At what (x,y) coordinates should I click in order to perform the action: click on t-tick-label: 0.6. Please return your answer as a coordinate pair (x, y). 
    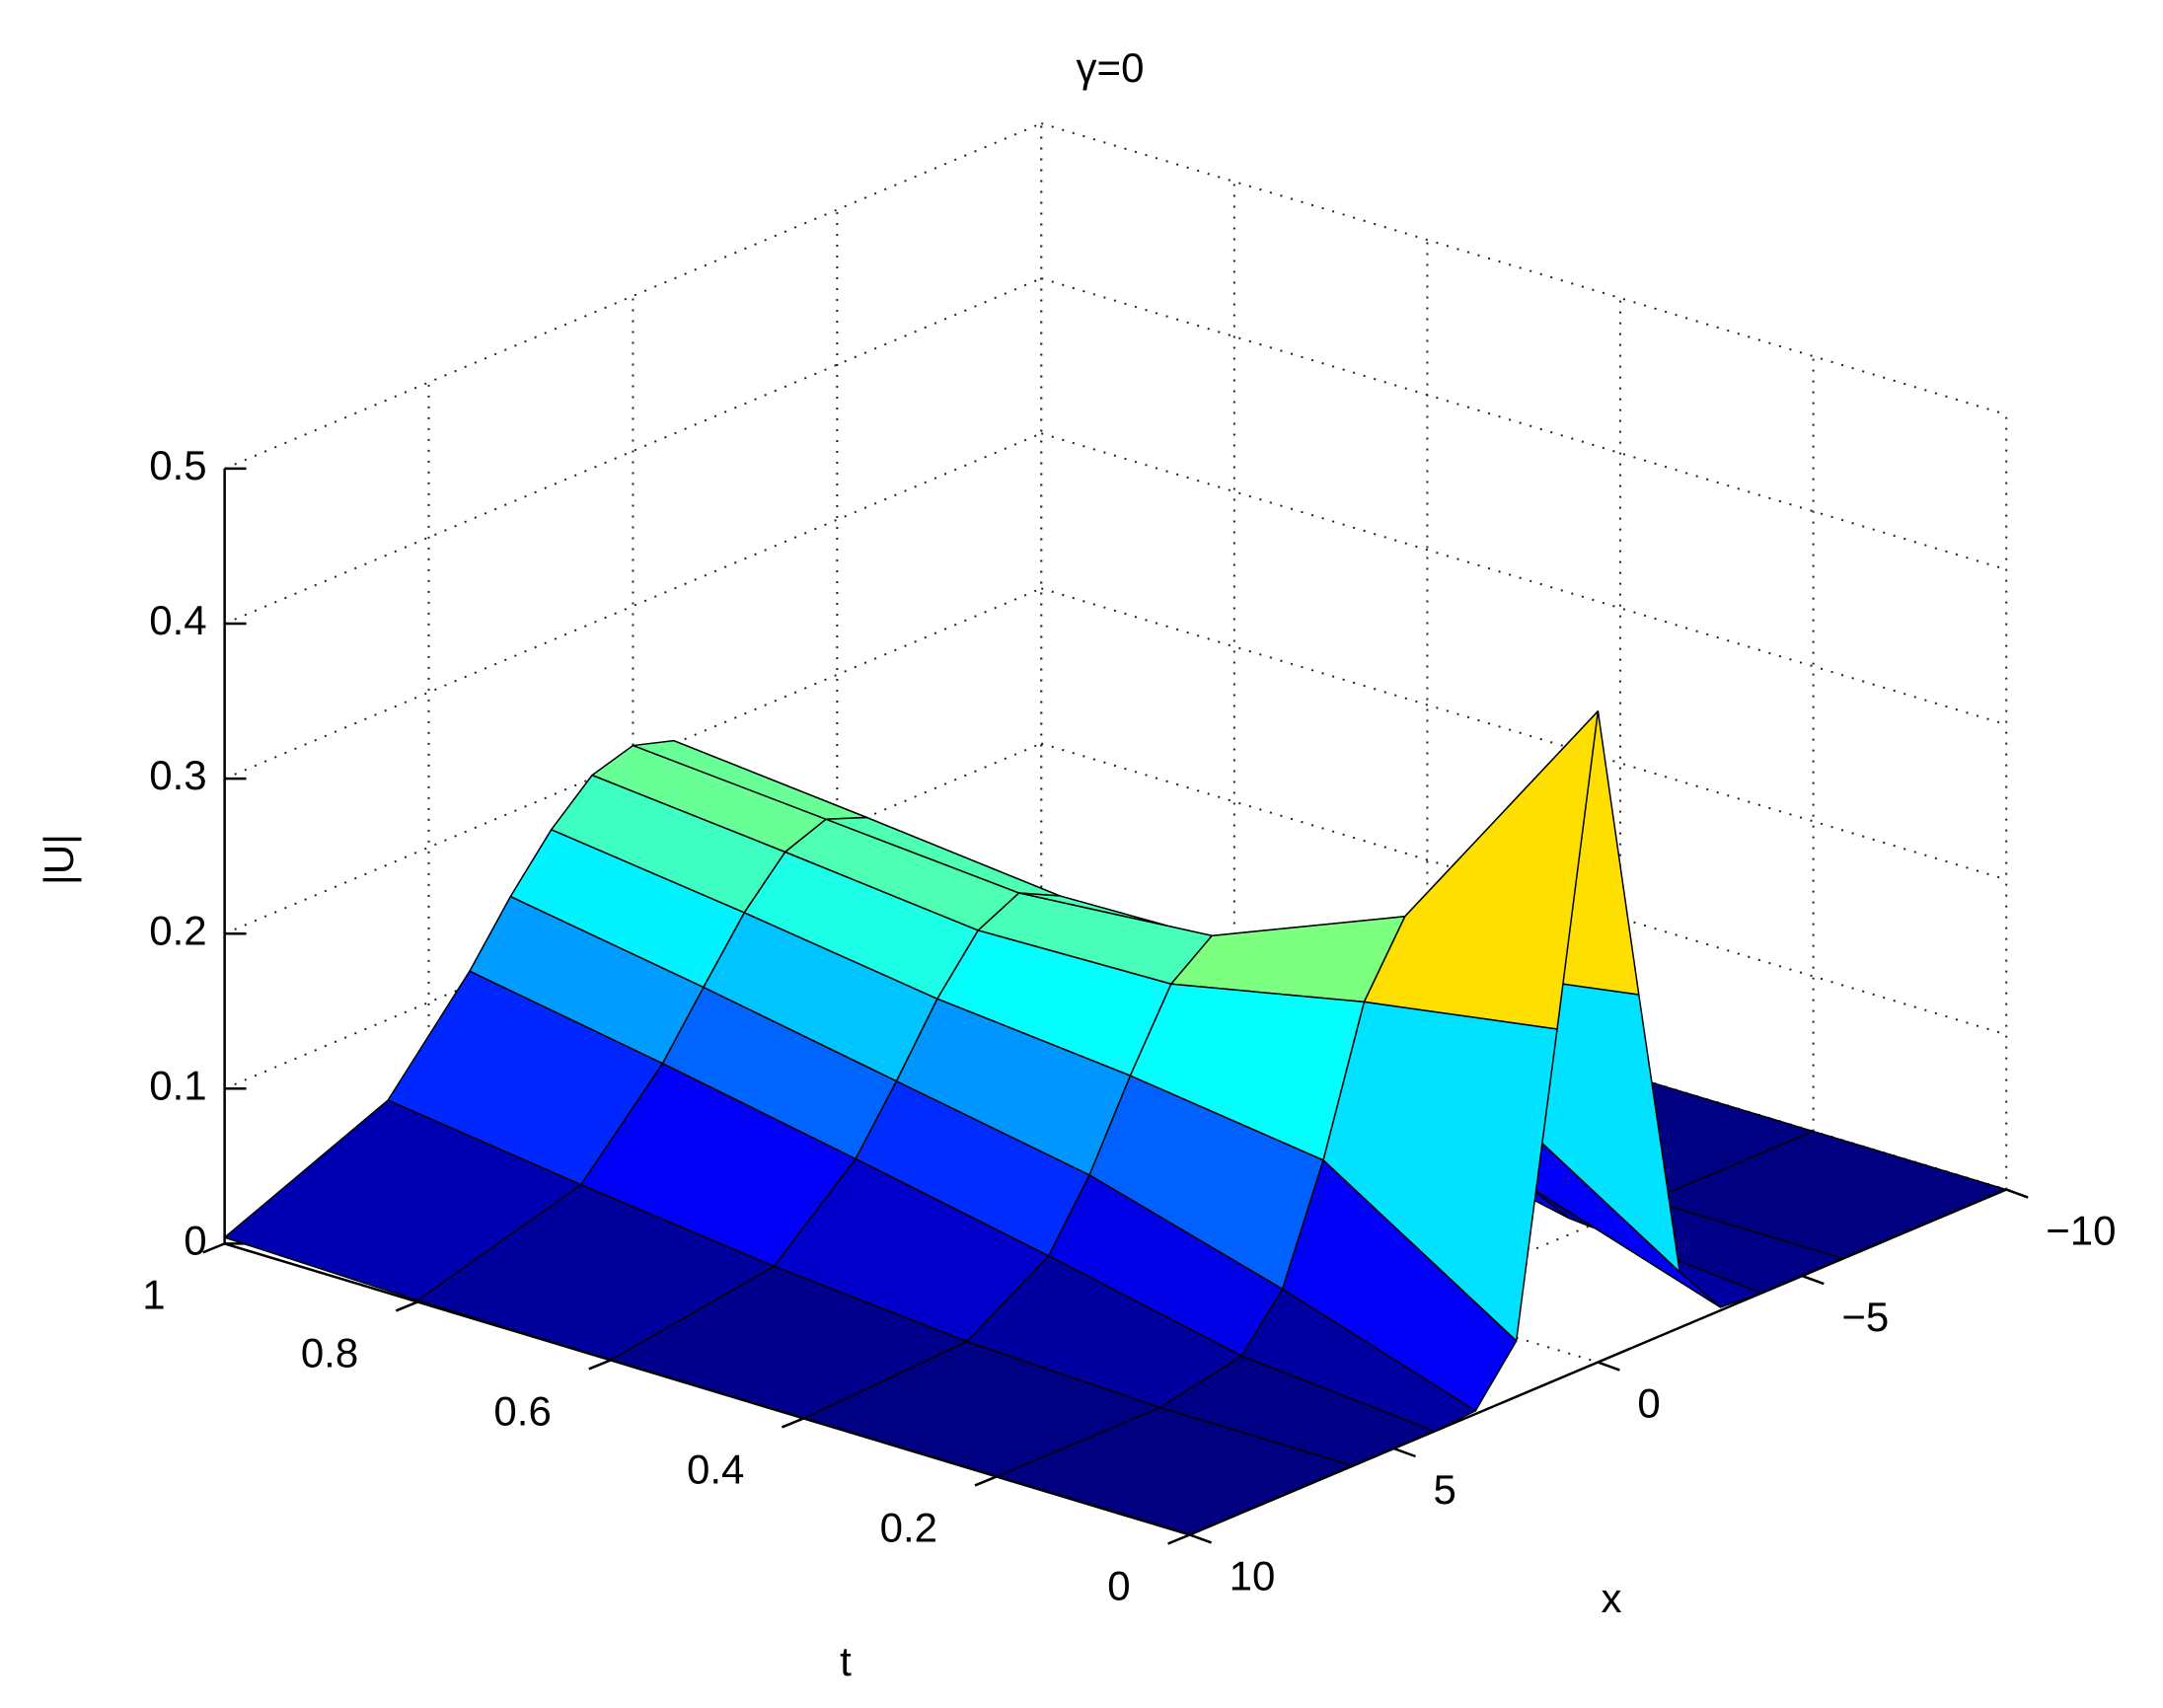
    Looking at the image, I should click on (522, 1411).